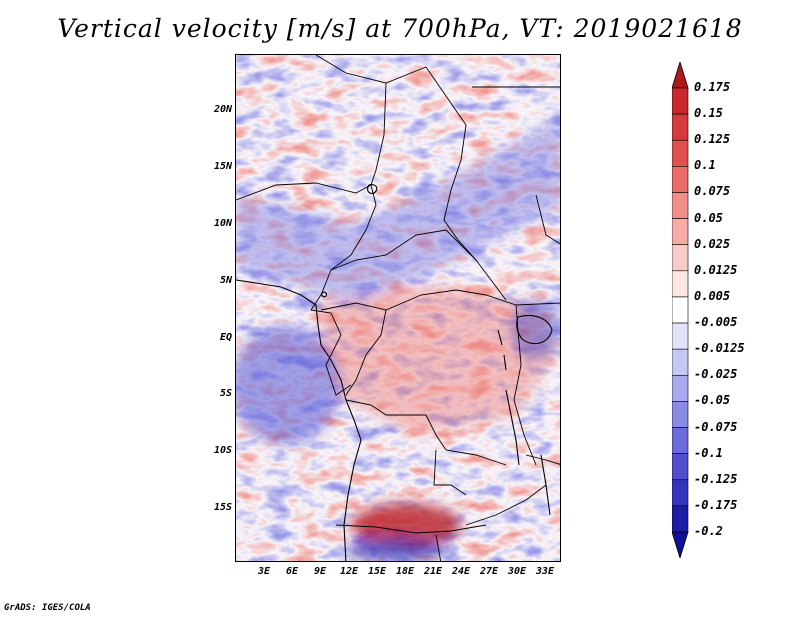 The image size is (800, 618). Describe the element at coordinates (545, 571) in the screenshot. I see `lon-label: 33E` at that location.